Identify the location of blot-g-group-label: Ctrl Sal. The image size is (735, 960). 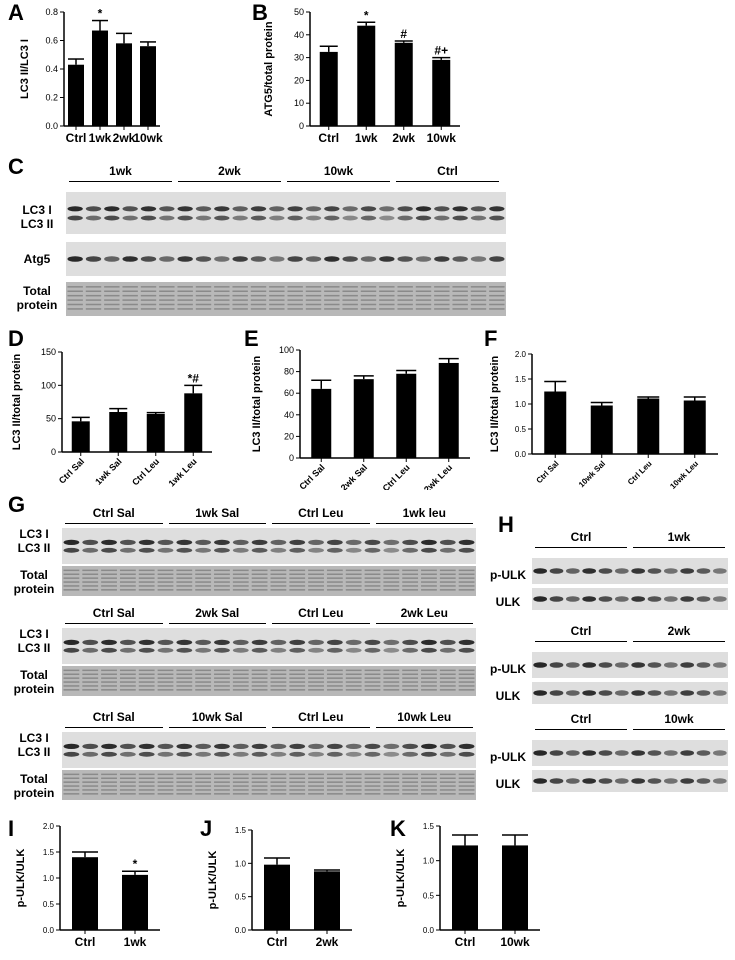
(113, 513).